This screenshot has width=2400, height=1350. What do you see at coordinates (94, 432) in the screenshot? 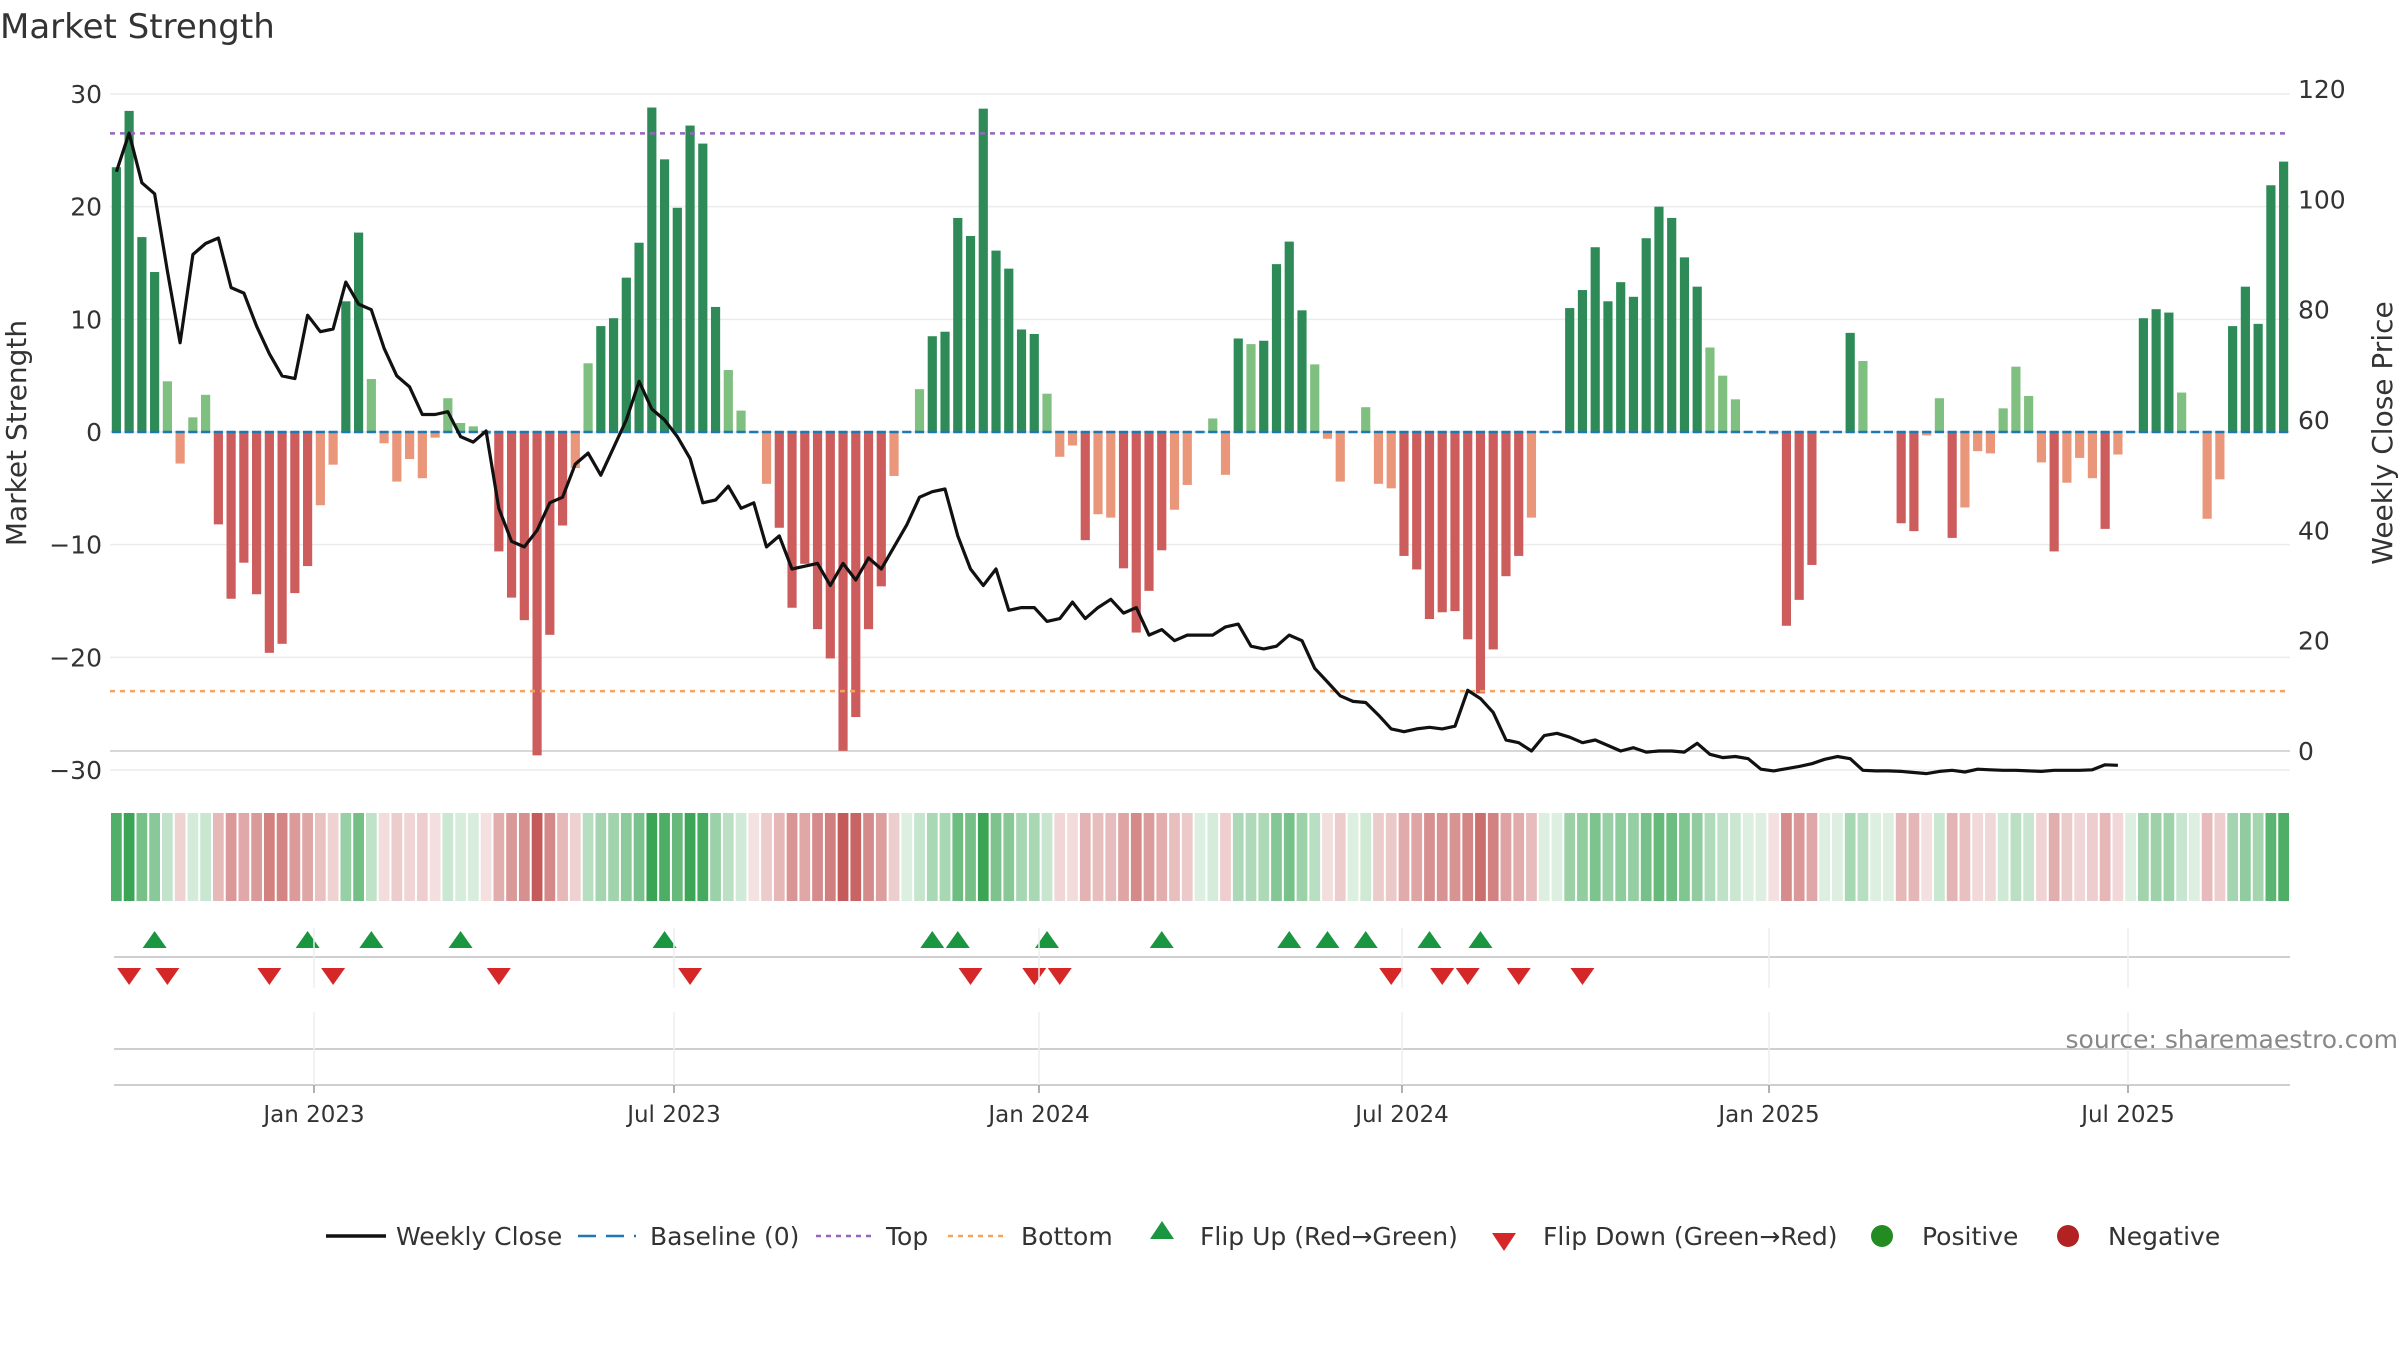
I see `left-tick-label: 0` at bounding box center [94, 432].